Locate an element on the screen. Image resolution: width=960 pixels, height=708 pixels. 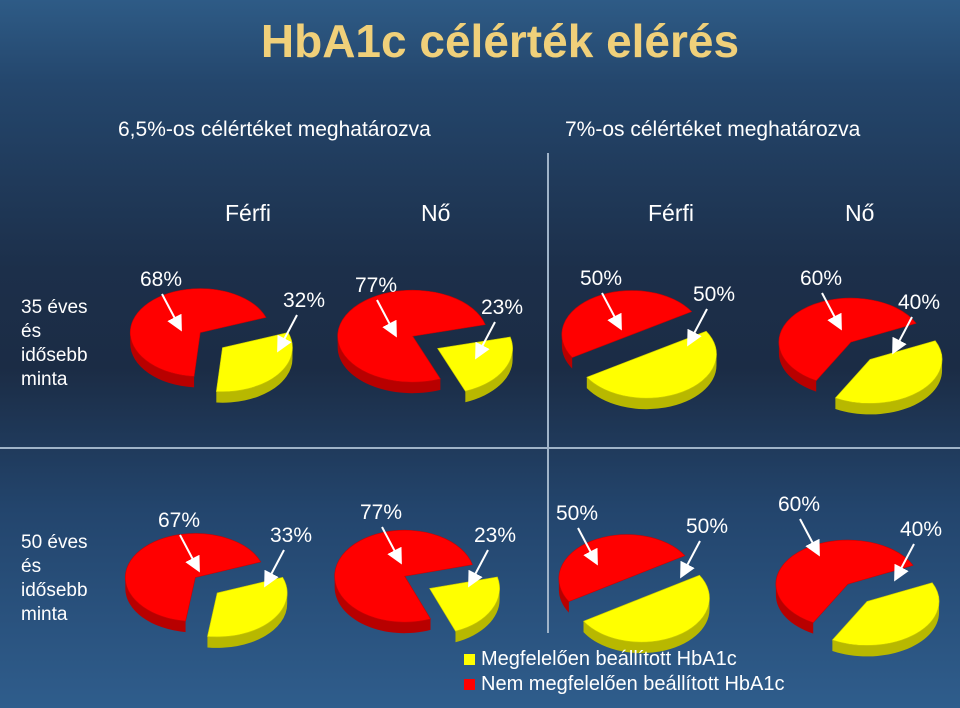
row-label-50-line-1: 50 éves is located at coordinates (54, 542).